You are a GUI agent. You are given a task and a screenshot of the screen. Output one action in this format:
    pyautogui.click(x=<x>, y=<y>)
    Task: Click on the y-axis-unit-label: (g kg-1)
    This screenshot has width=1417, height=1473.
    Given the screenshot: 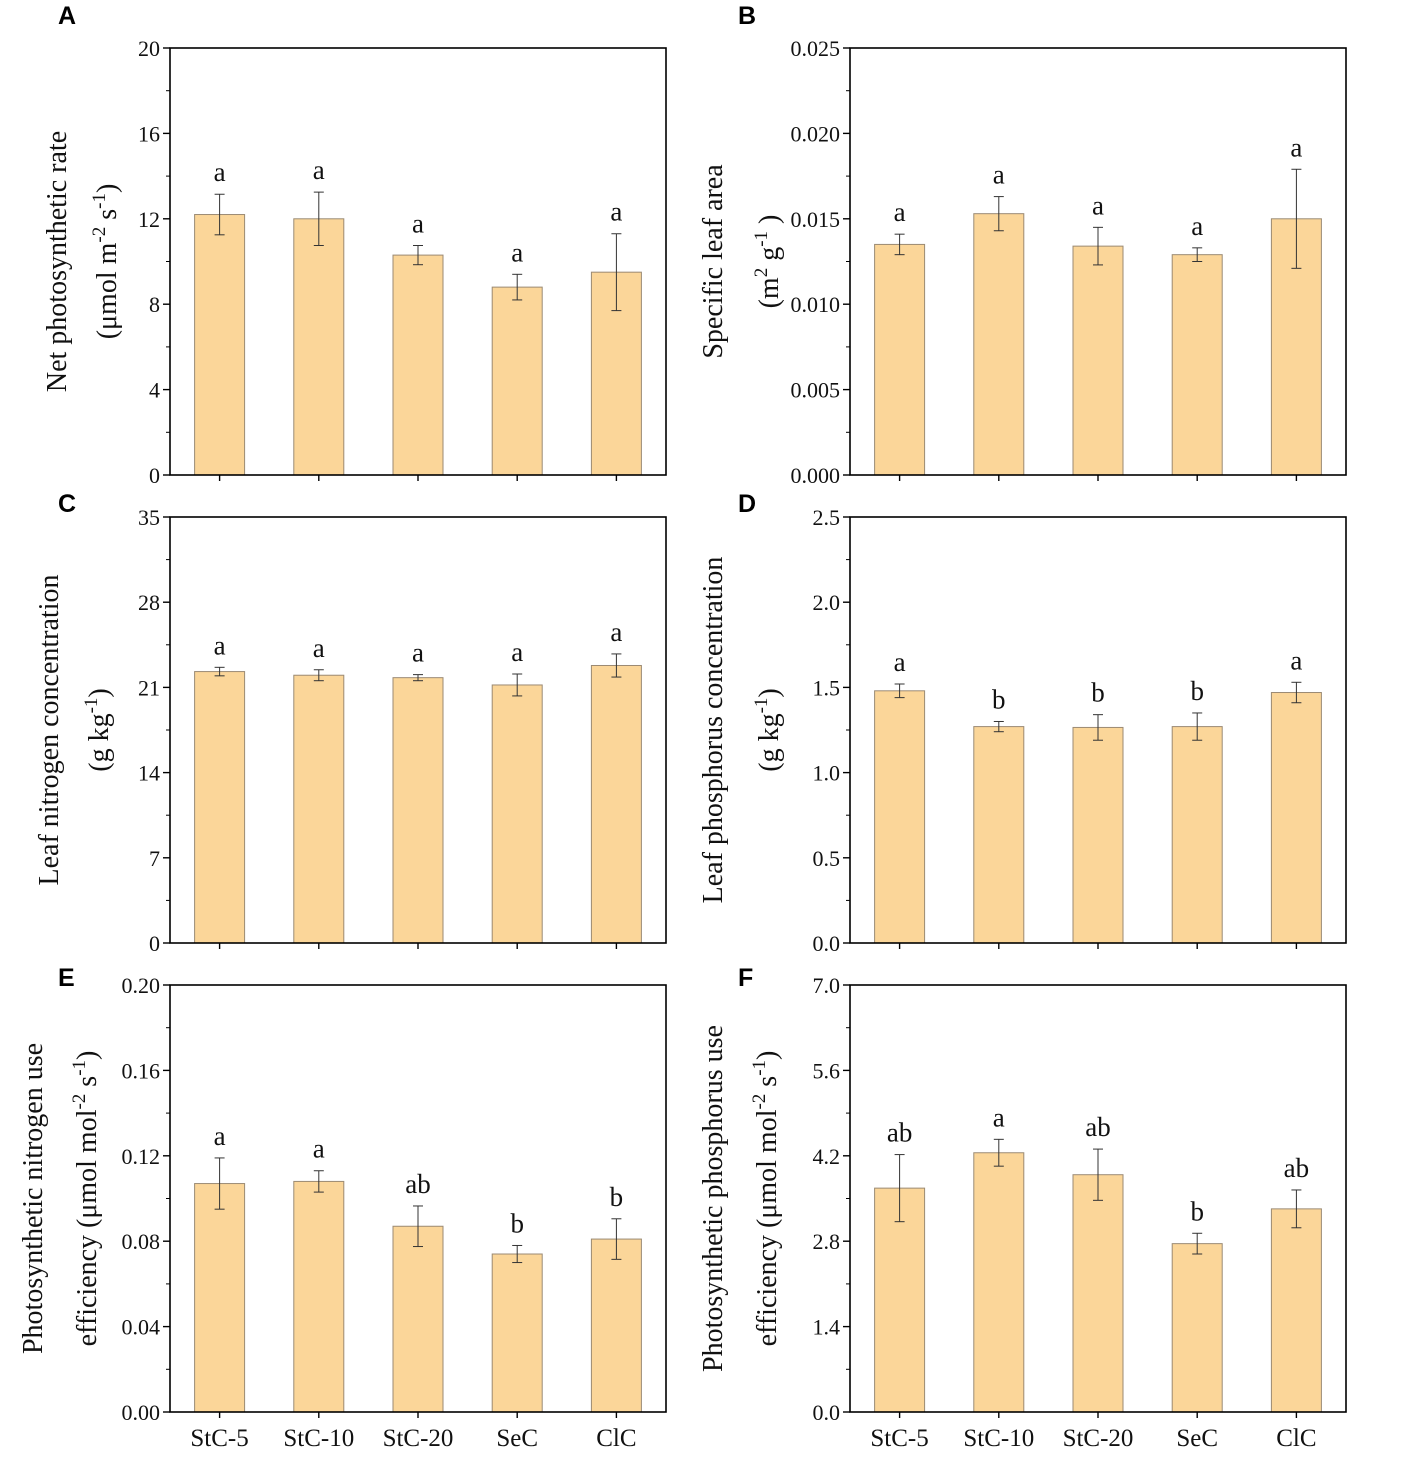 What is the action you would take?
    pyautogui.click(x=98, y=729)
    